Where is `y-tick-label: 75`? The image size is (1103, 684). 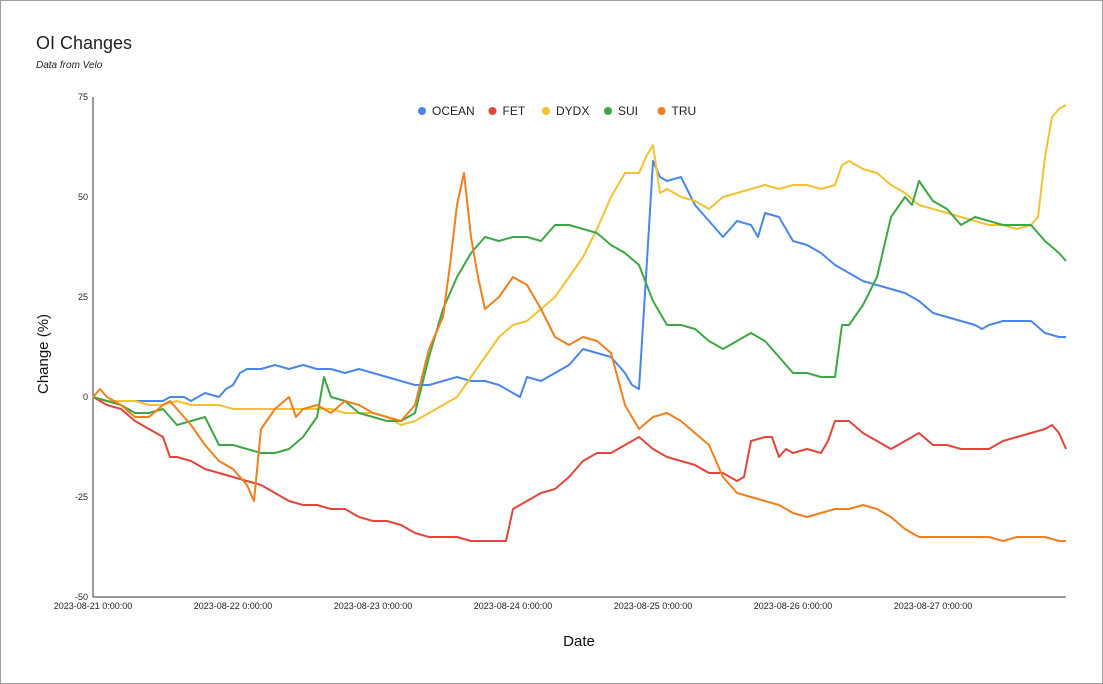 y-tick-label: 75 is located at coordinates (83, 97).